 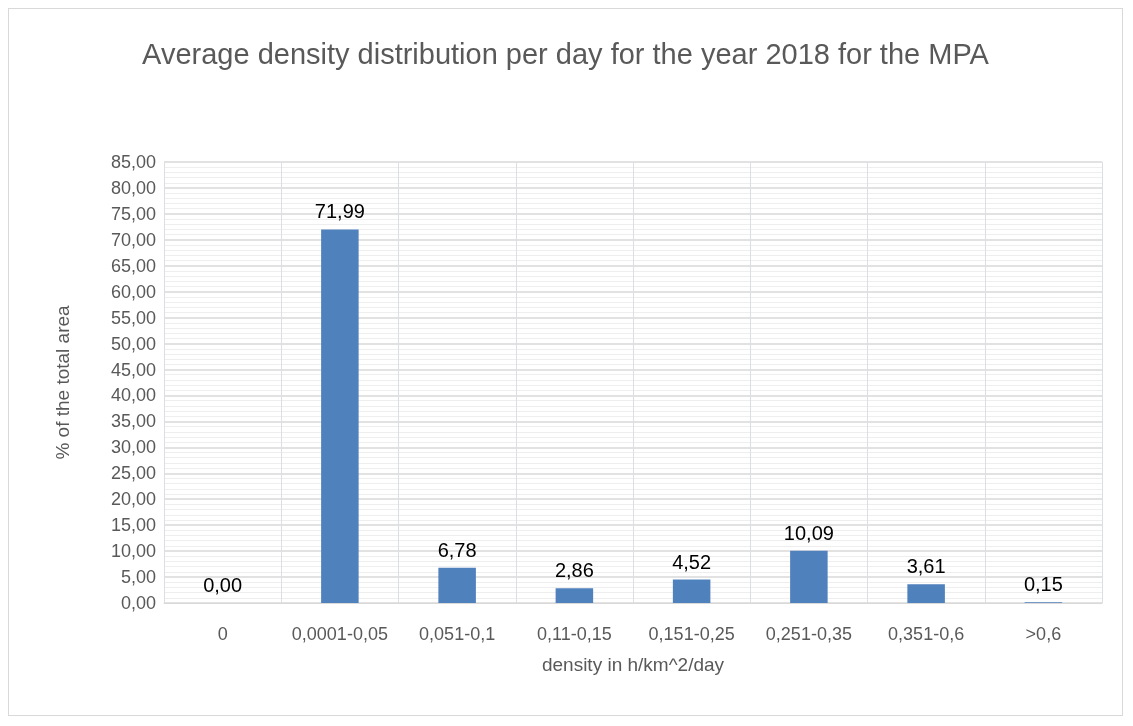 I want to click on y-tick-label: 80,00, so click(x=133, y=187).